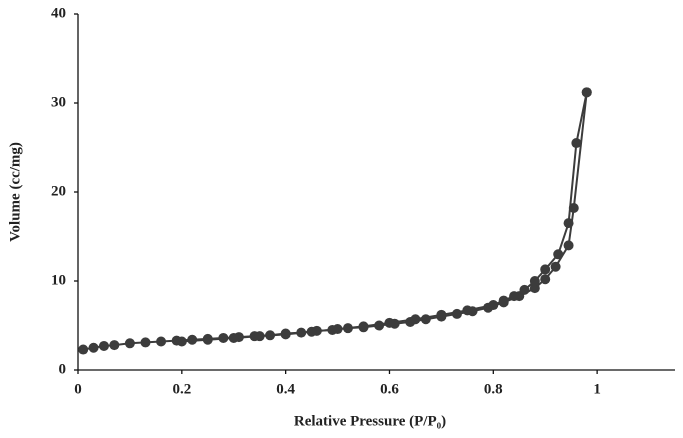 Image resolution: width=683 pixels, height=438 pixels. What do you see at coordinates (389, 389) in the screenshot?
I see `x-tick-label: 0.6` at bounding box center [389, 389].